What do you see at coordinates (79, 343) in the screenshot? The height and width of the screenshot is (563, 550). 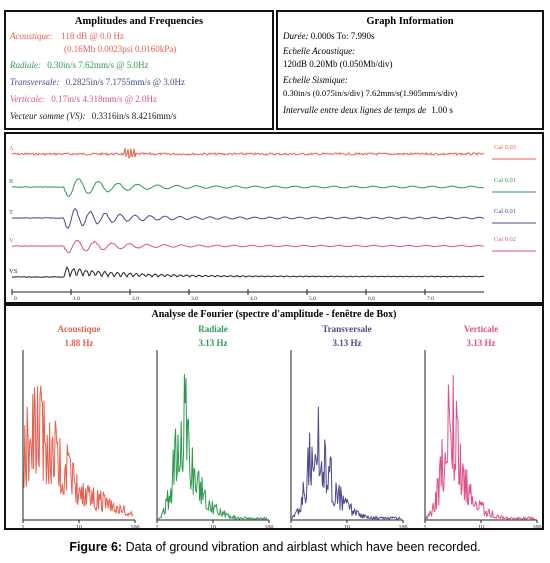 I see `spectrum-peak-0: 1.88 Hz` at bounding box center [79, 343].